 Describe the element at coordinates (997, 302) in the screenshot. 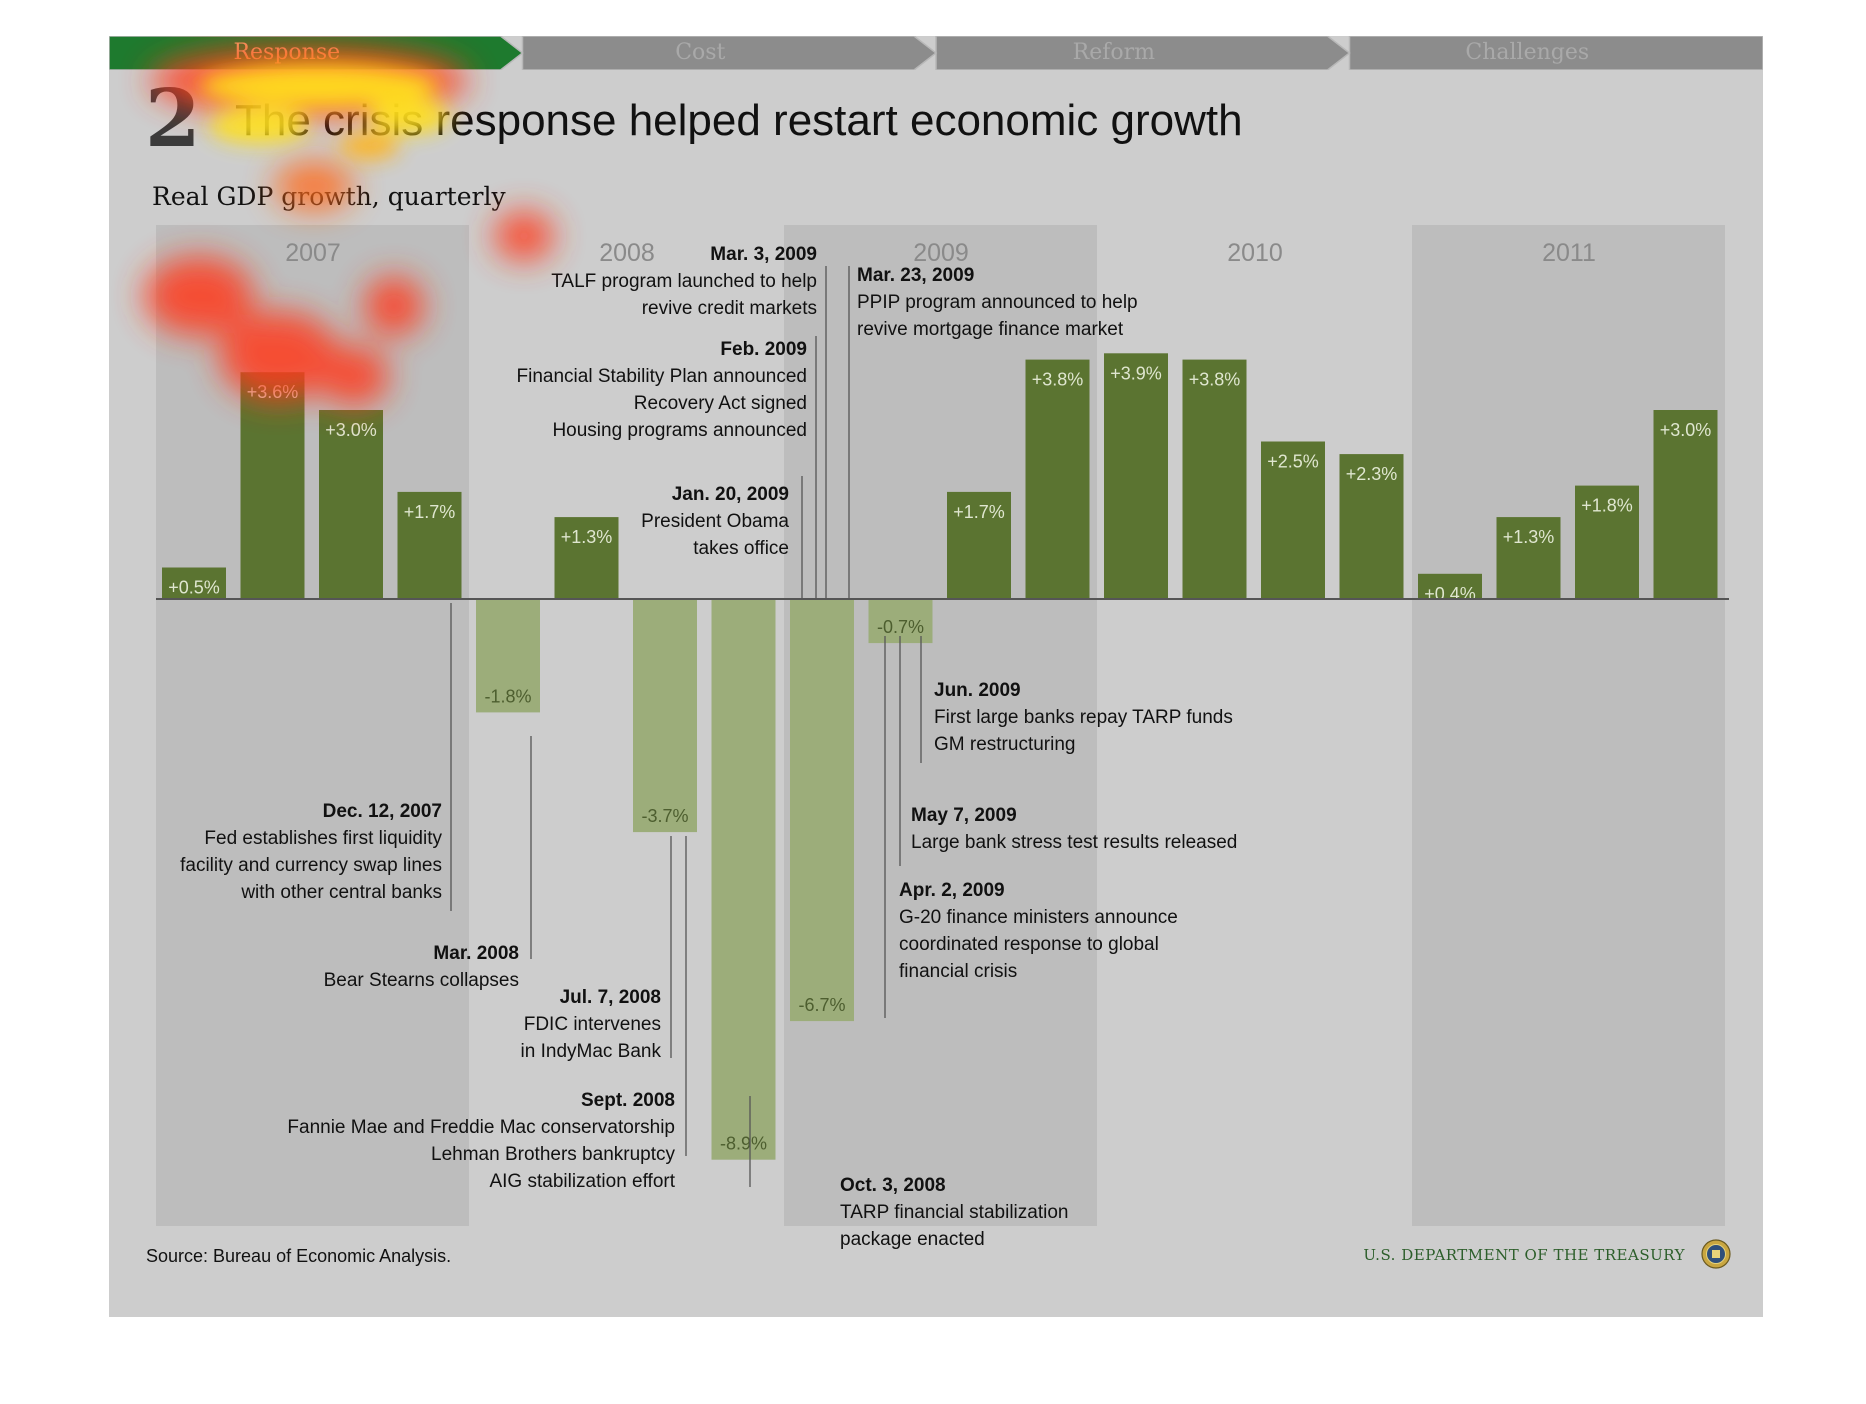

I see `annotation-text-line: PPIP program announced to help` at that location.